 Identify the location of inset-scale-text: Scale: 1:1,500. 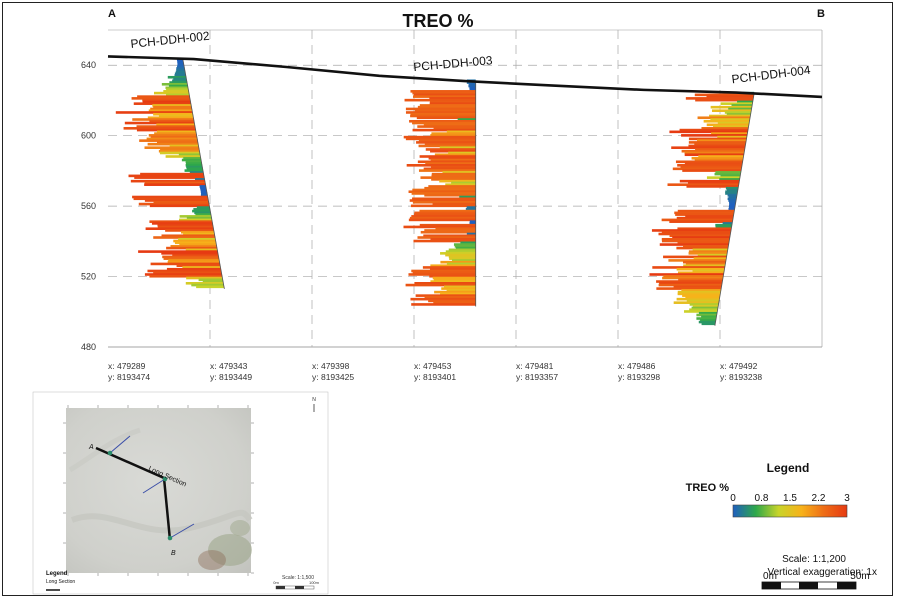
(298, 578).